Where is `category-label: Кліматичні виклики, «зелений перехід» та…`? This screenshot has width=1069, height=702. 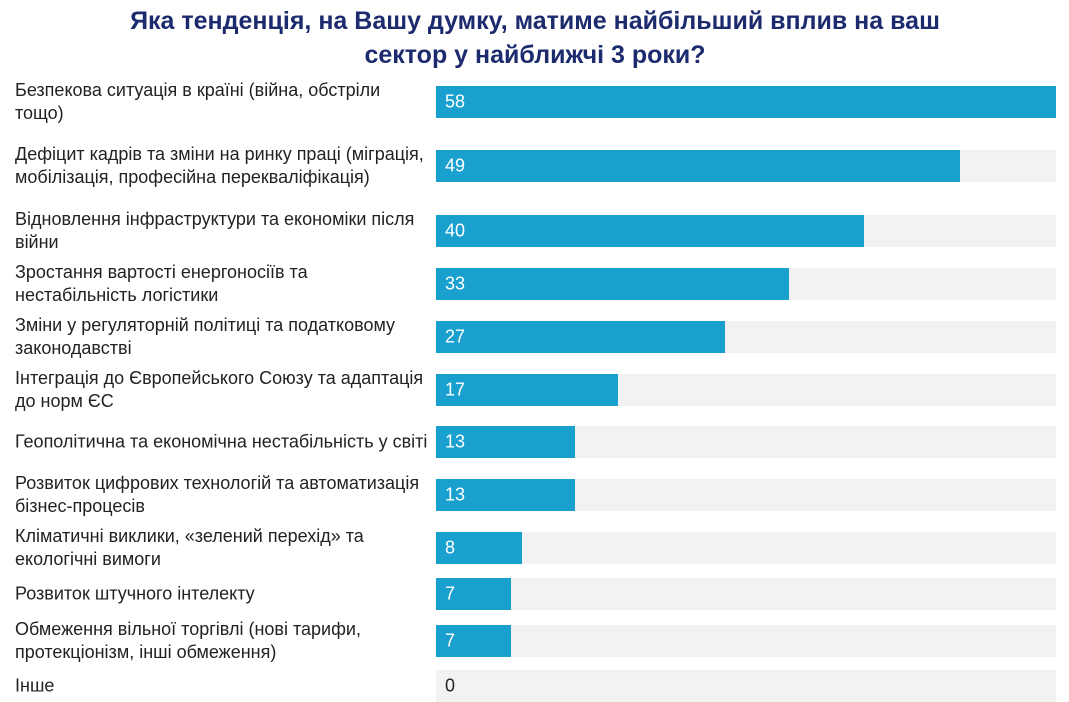 category-label: Кліматичні виклики, «зелений перехід» та… is located at coordinates (189, 547).